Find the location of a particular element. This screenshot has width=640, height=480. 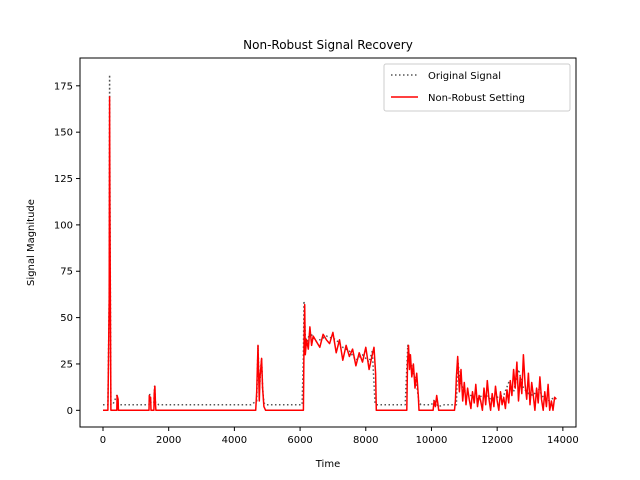

x-tick-label: 2000 is located at coordinates (168, 440).